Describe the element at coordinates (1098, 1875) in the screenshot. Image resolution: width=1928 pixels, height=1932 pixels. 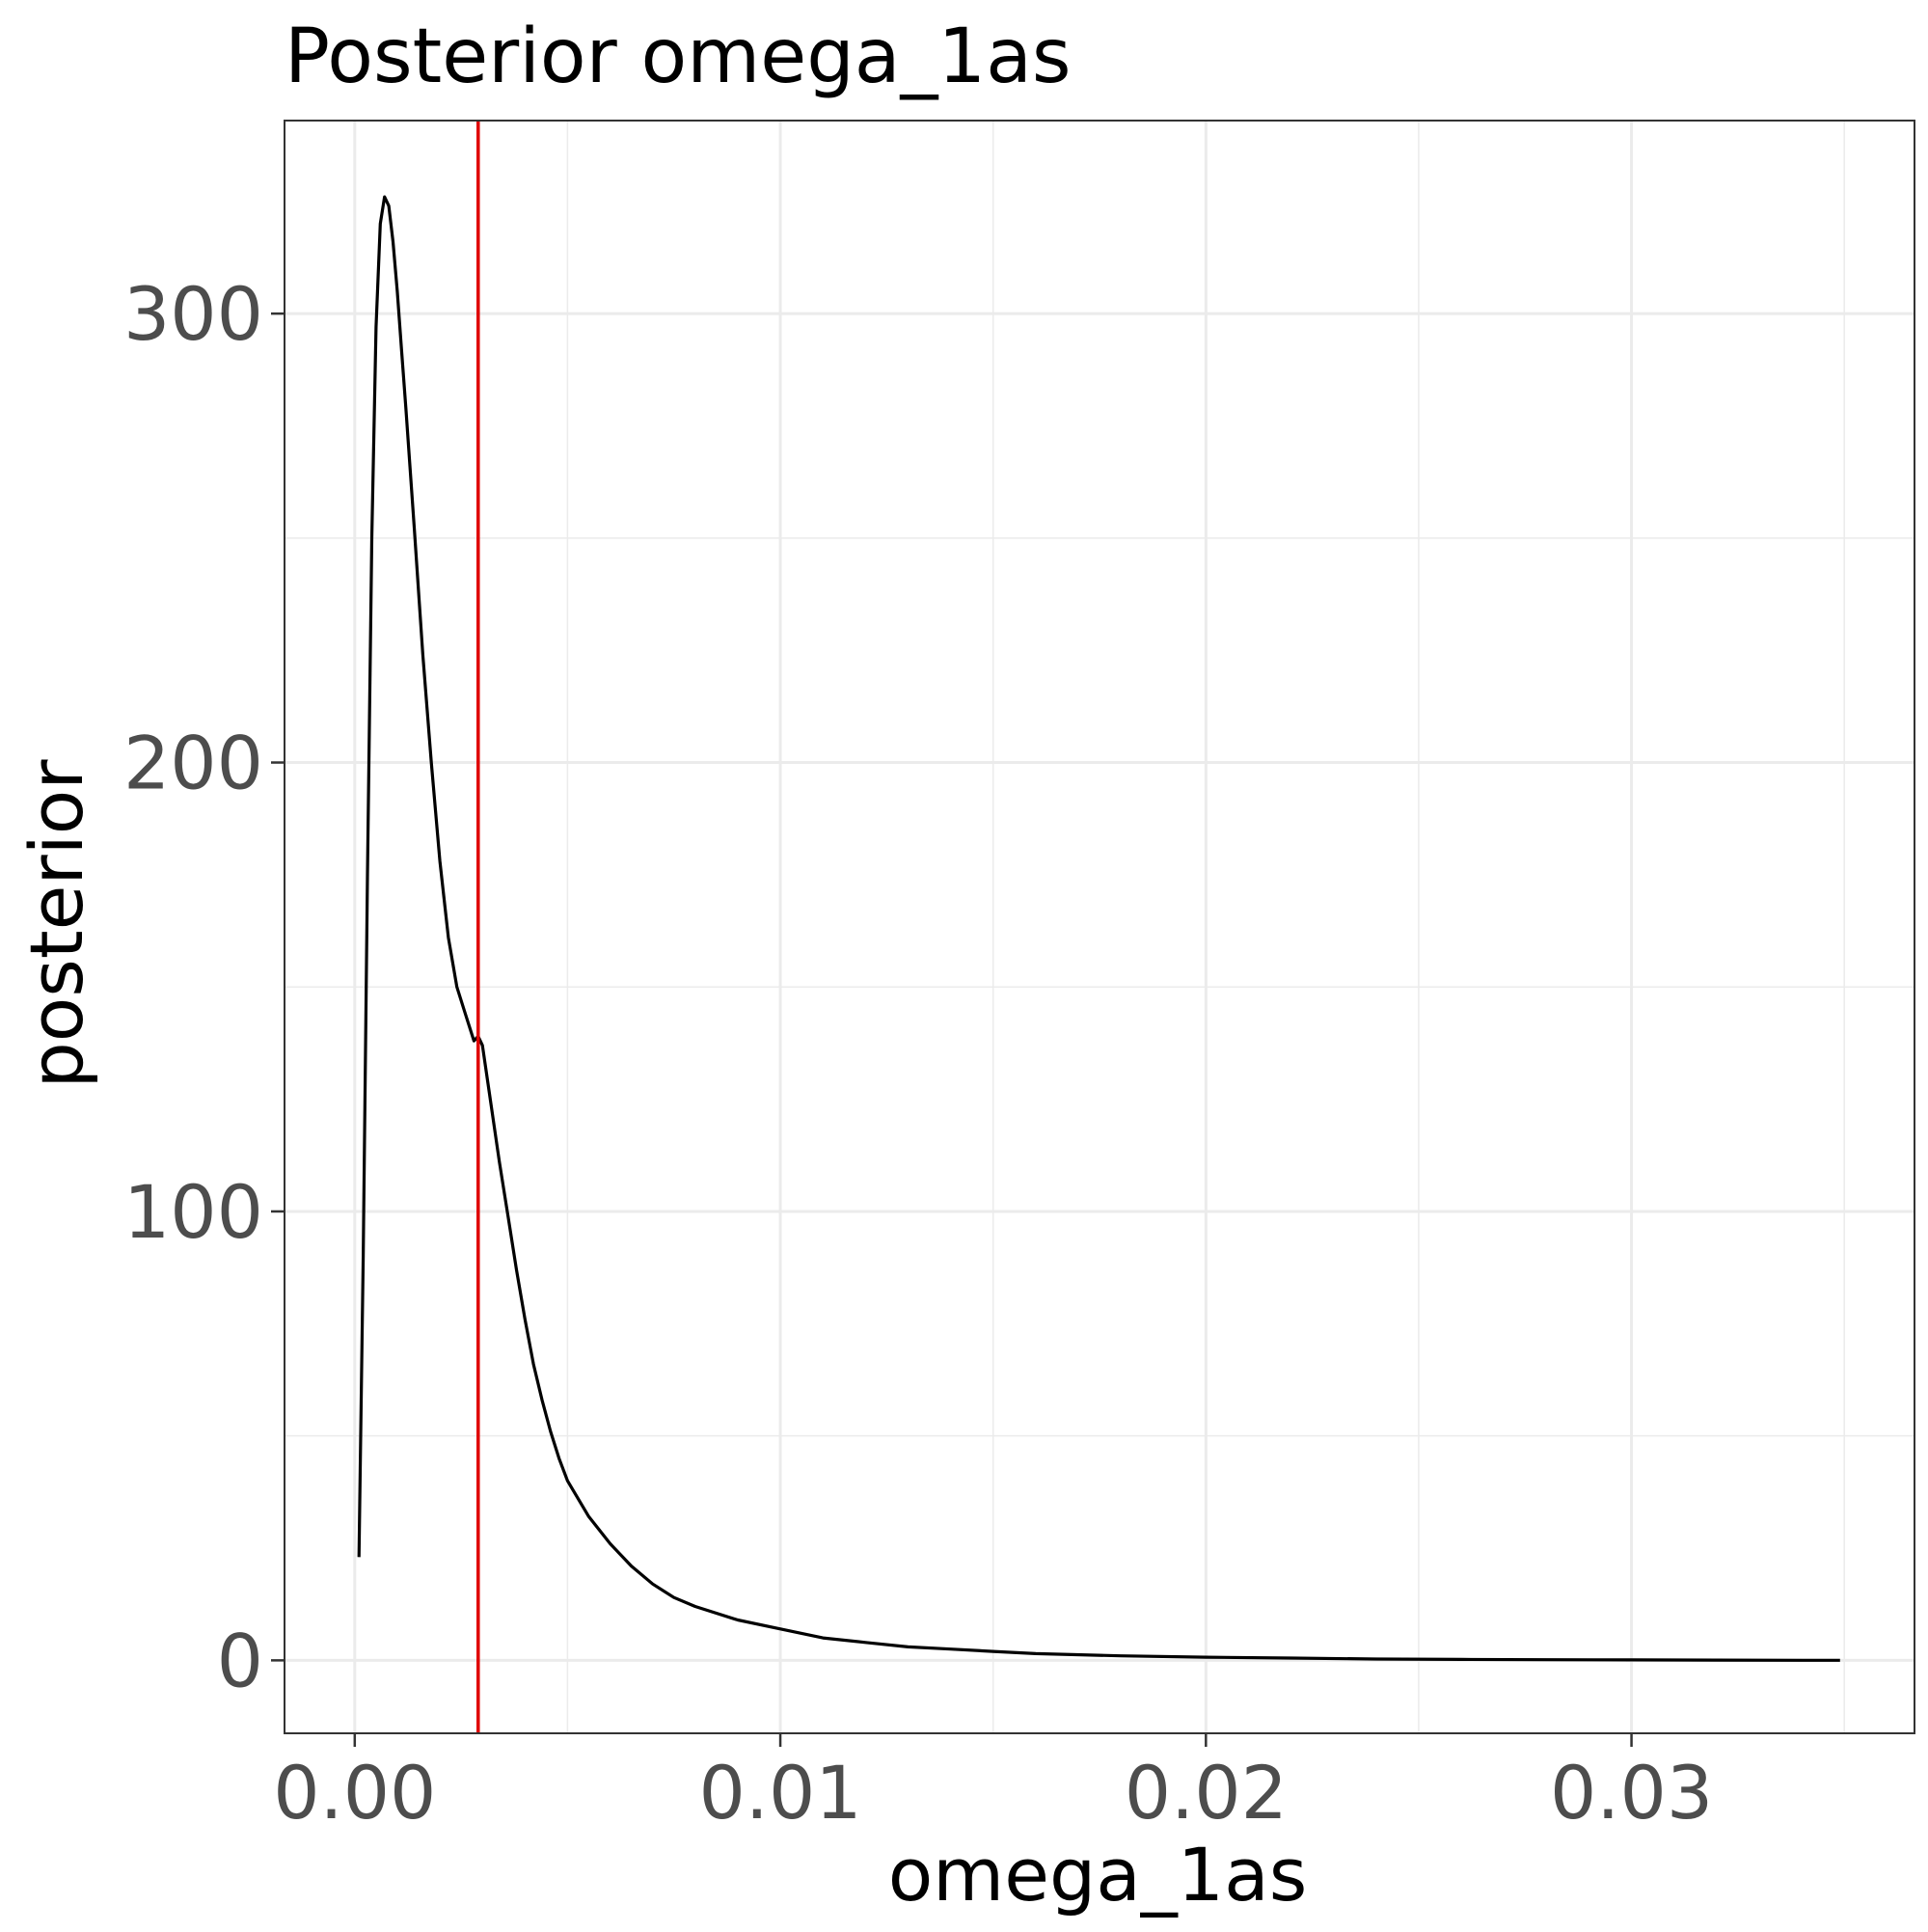
I see `x-axis-title: omega_1as` at that location.